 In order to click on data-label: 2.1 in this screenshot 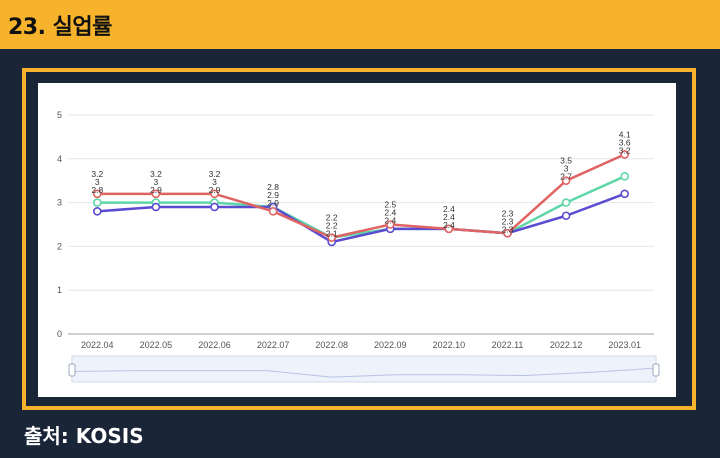, I will do `click(332, 234)`.